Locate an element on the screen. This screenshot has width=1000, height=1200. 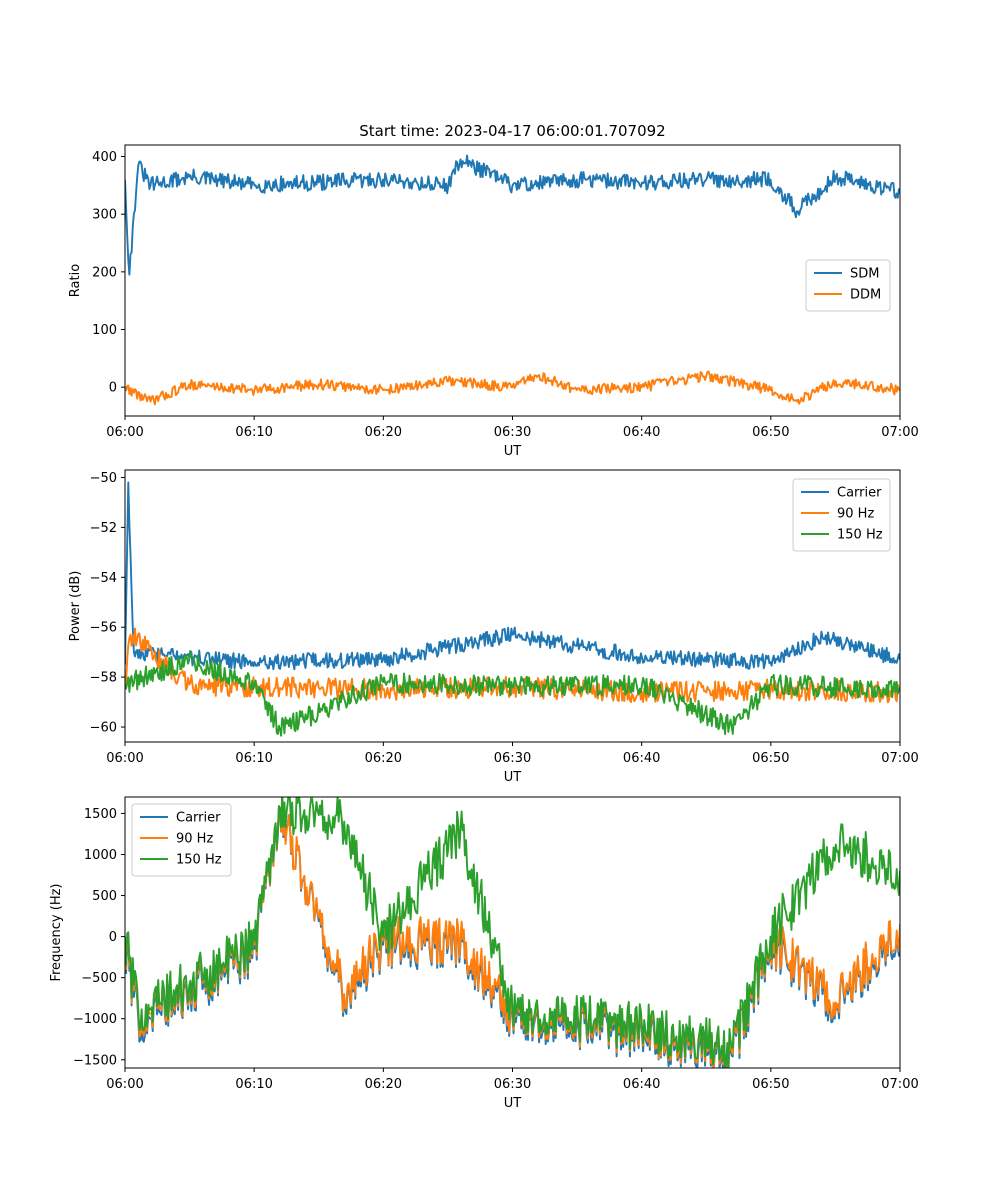
legend-entry: DDM is located at coordinates (865, 295).